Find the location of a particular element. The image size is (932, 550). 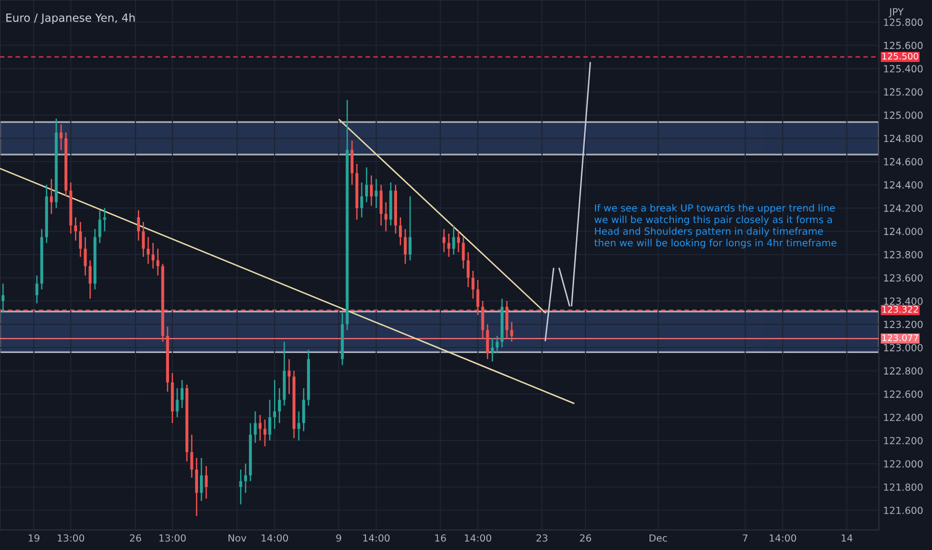

x-tick-label: 19 is located at coordinates (34, 538).